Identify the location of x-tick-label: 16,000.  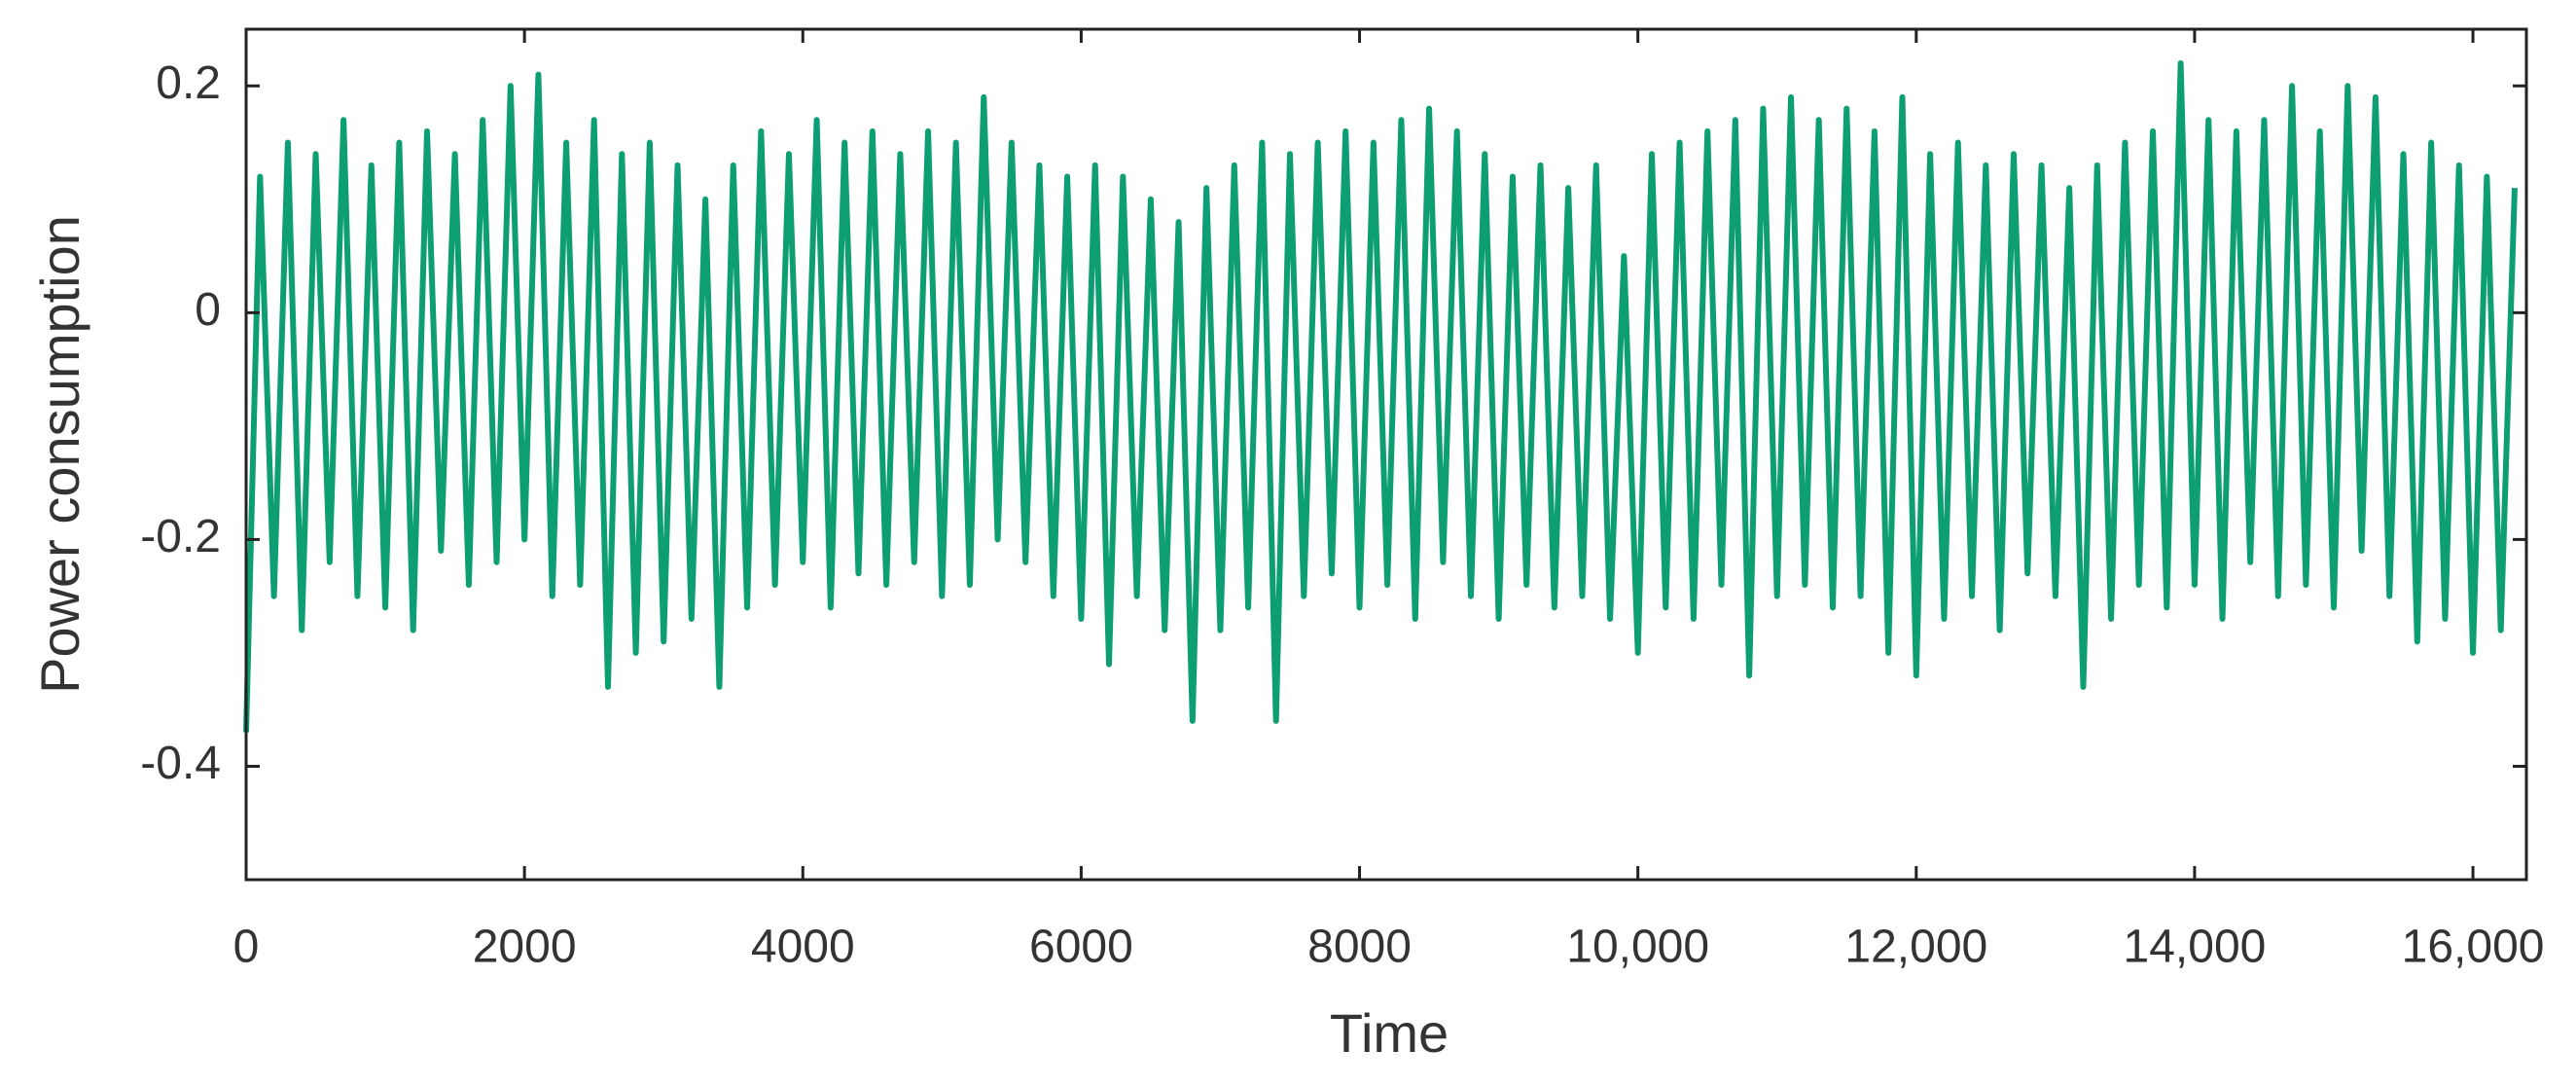
(2473, 948).